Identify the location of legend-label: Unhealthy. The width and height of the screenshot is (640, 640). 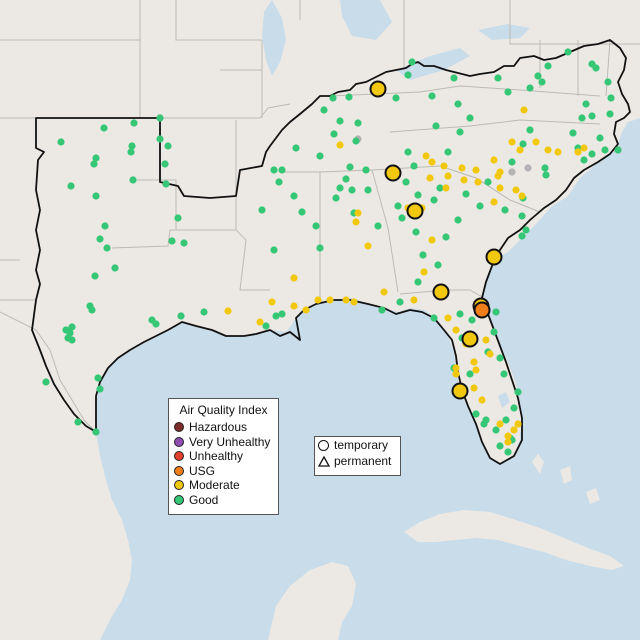
(216, 456).